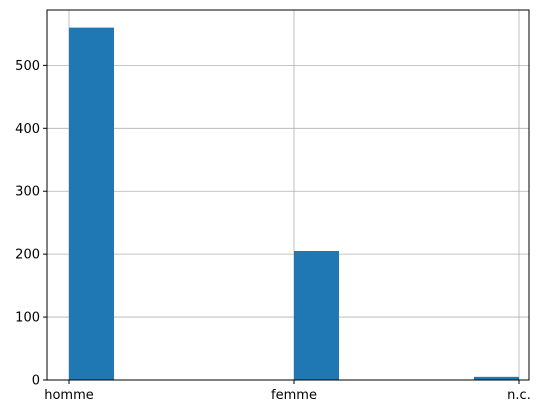 The height and width of the screenshot is (413, 552). What do you see at coordinates (519, 395) in the screenshot?
I see `x-tick-label: n.c.` at bounding box center [519, 395].